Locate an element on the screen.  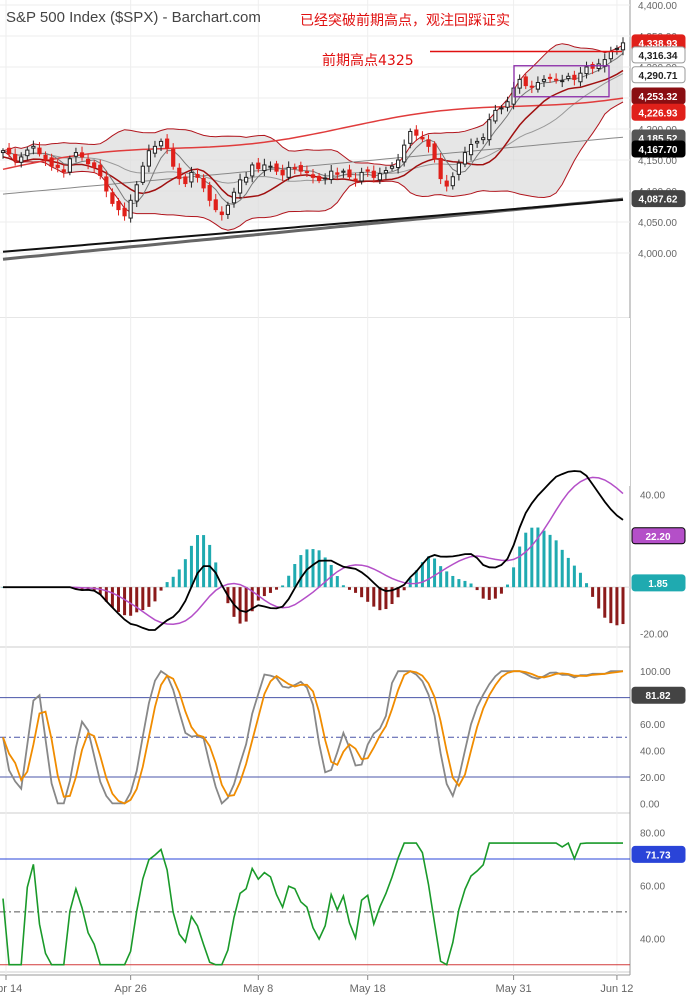
stoch-last-value-tag: 81.82 is located at coordinates (657, 696).